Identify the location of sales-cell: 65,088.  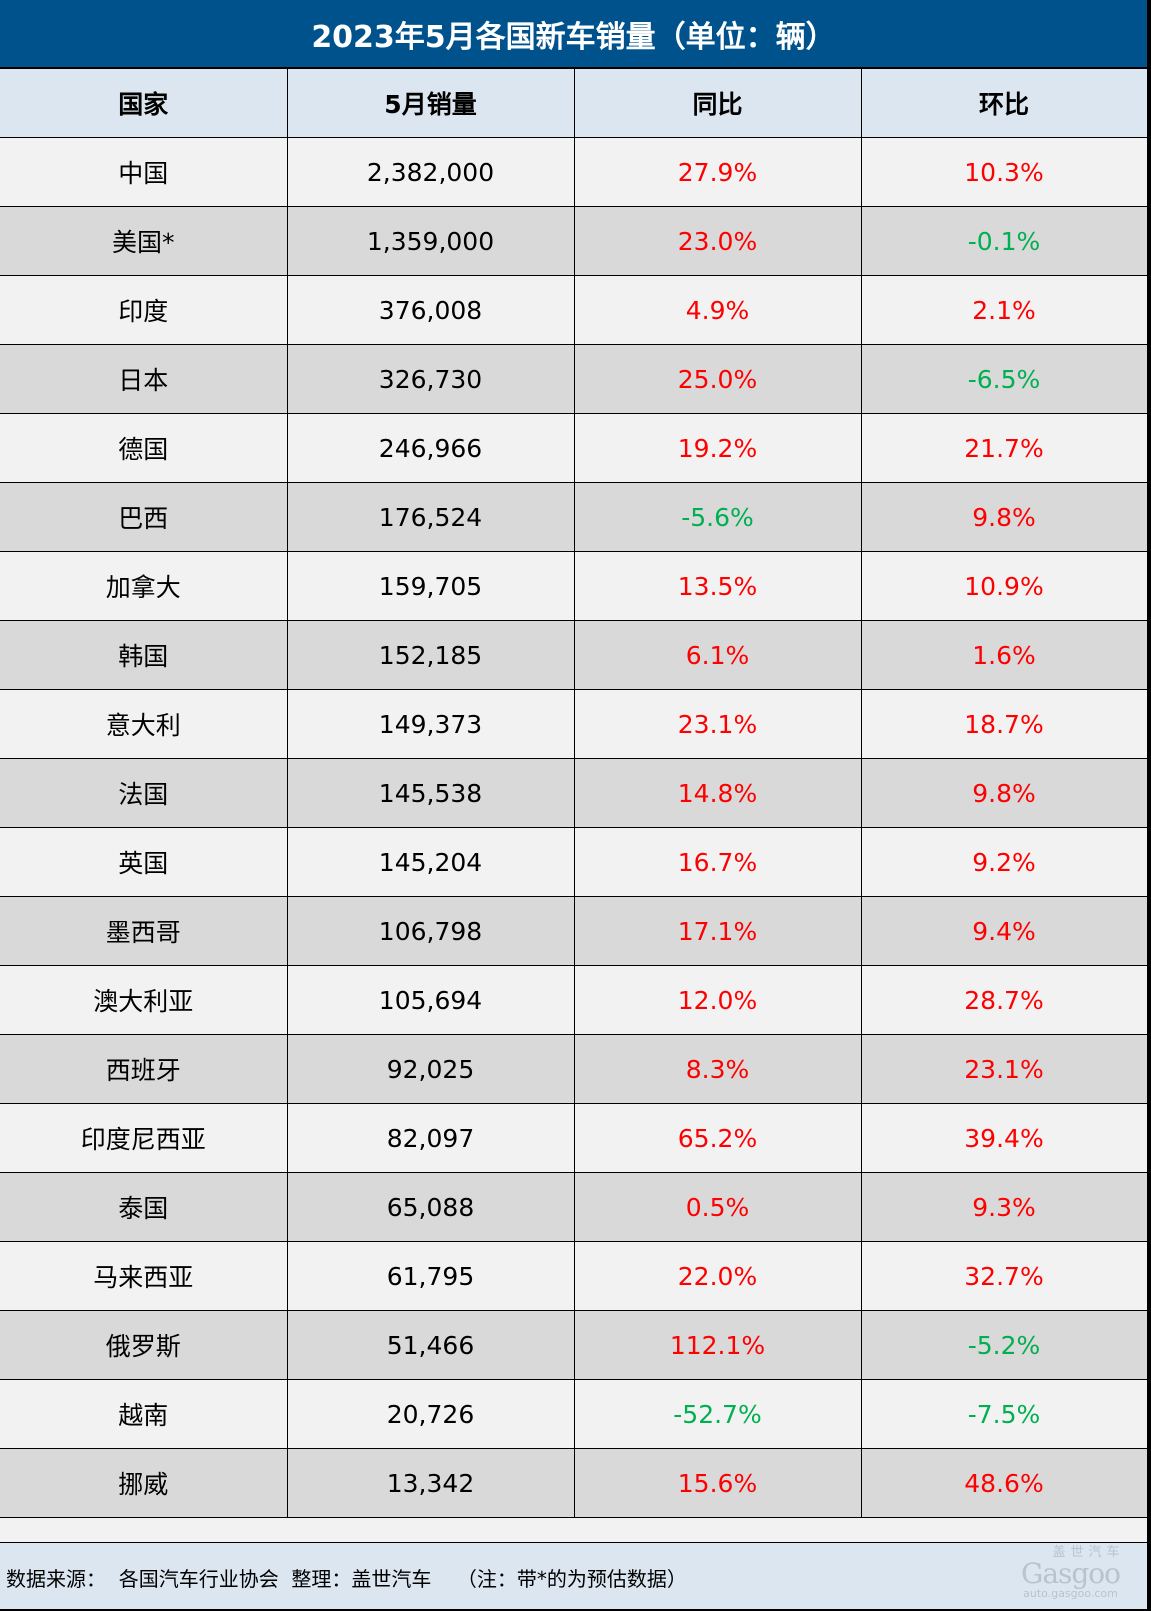
(430, 1207).